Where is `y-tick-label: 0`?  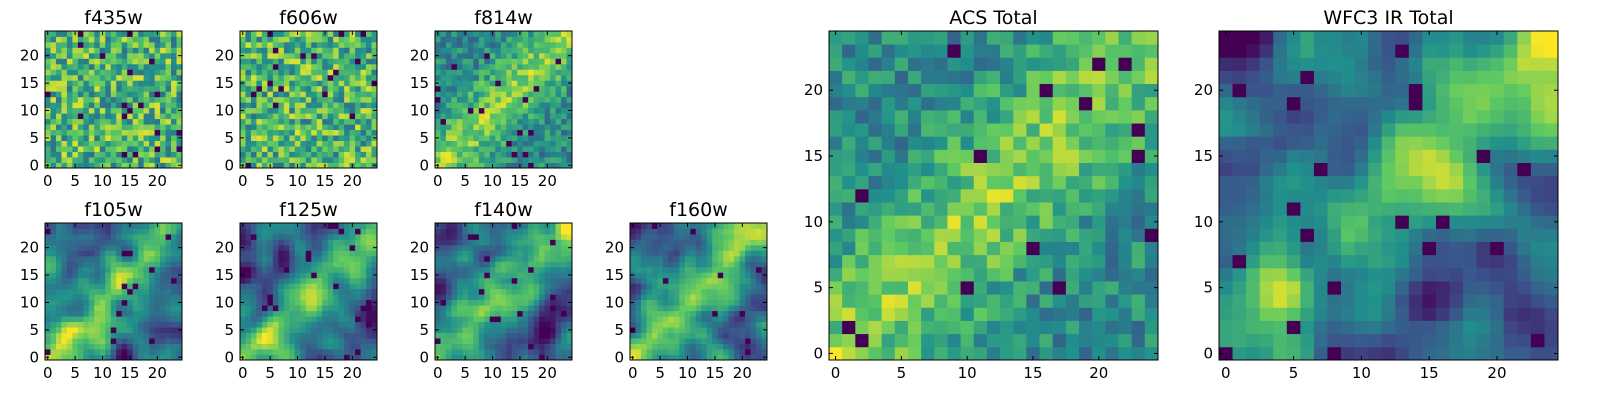
y-tick-label: 0 is located at coordinates (229, 357).